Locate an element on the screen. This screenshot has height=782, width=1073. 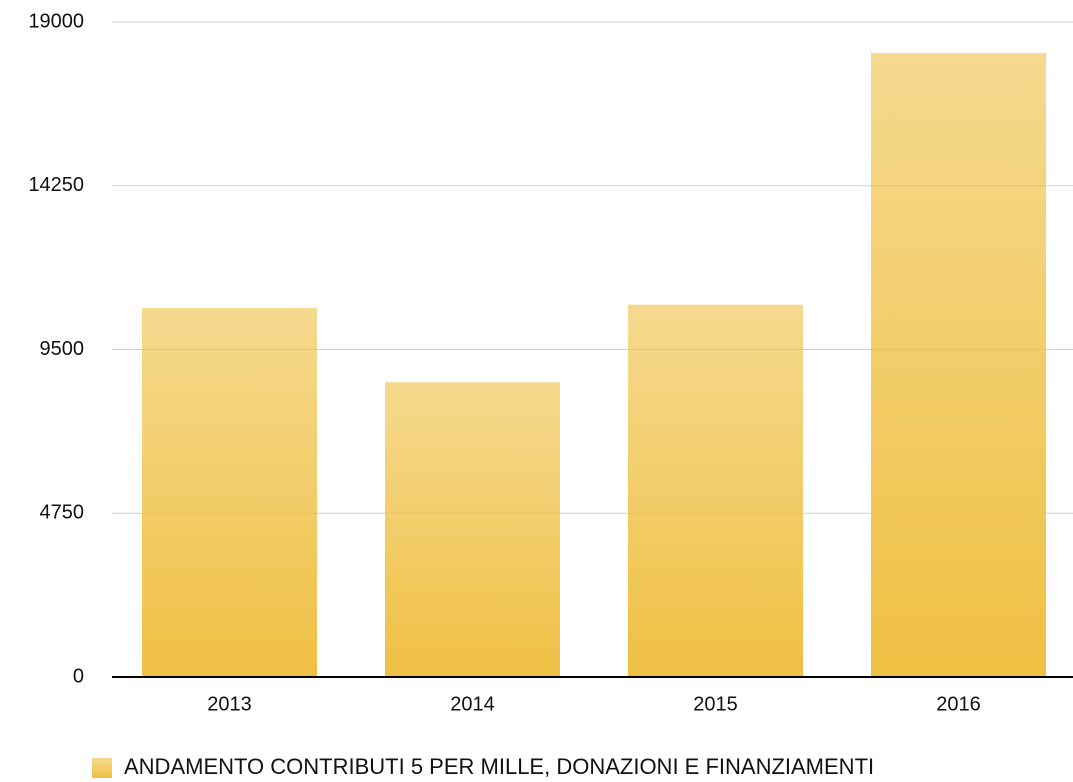
x-tick-label: 2015 is located at coordinates (715, 704).